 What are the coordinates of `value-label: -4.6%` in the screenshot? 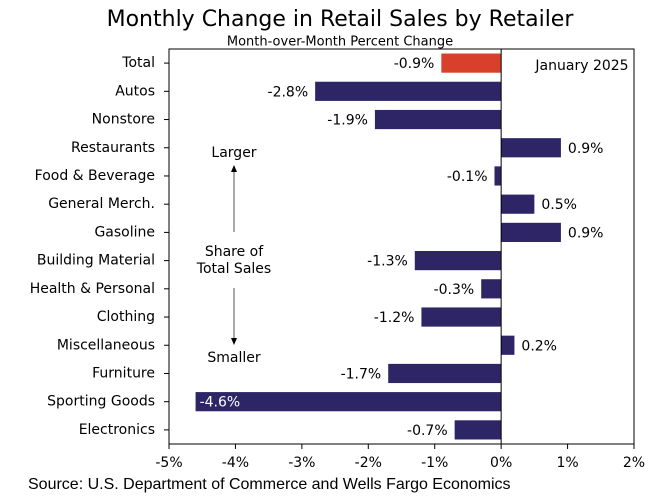 It's located at (220, 403).